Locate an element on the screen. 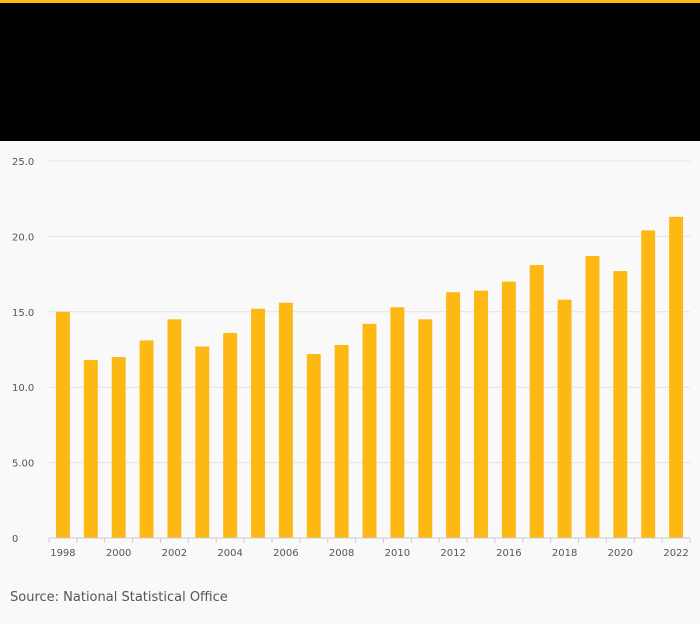 The height and width of the screenshot is (624, 700). x-tick-label: 2006 is located at coordinates (285, 553).